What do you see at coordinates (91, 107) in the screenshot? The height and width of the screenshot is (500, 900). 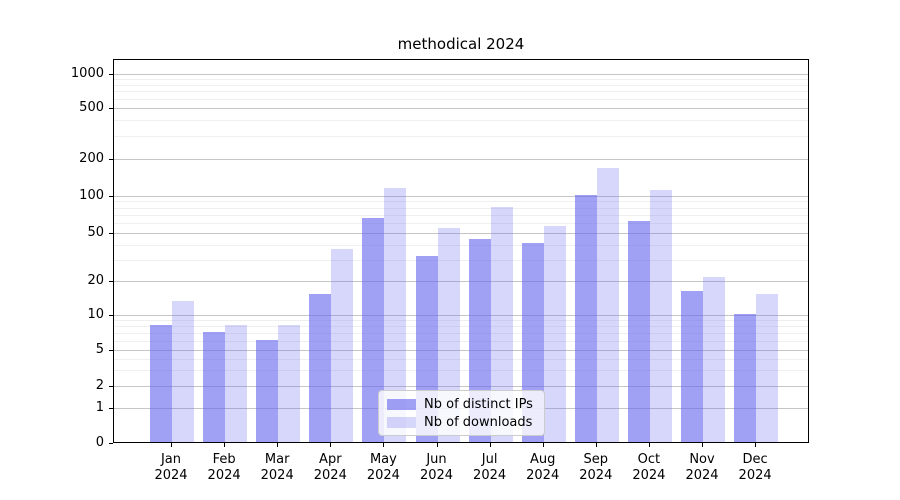 I see `y-axis-tick-label: 500` at bounding box center [91, 107].